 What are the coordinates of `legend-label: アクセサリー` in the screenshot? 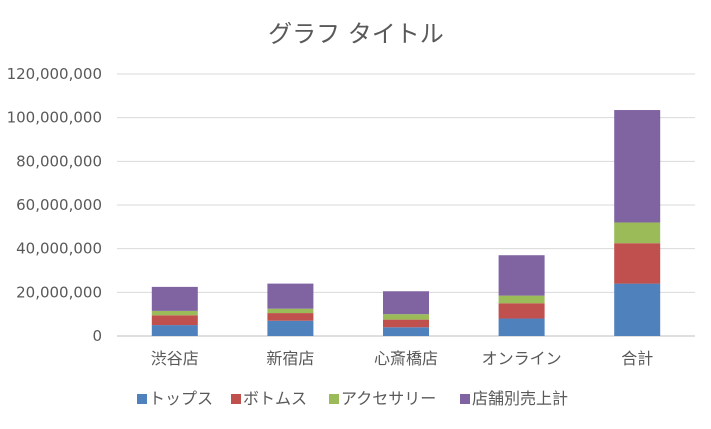 It's located at (388, 398).